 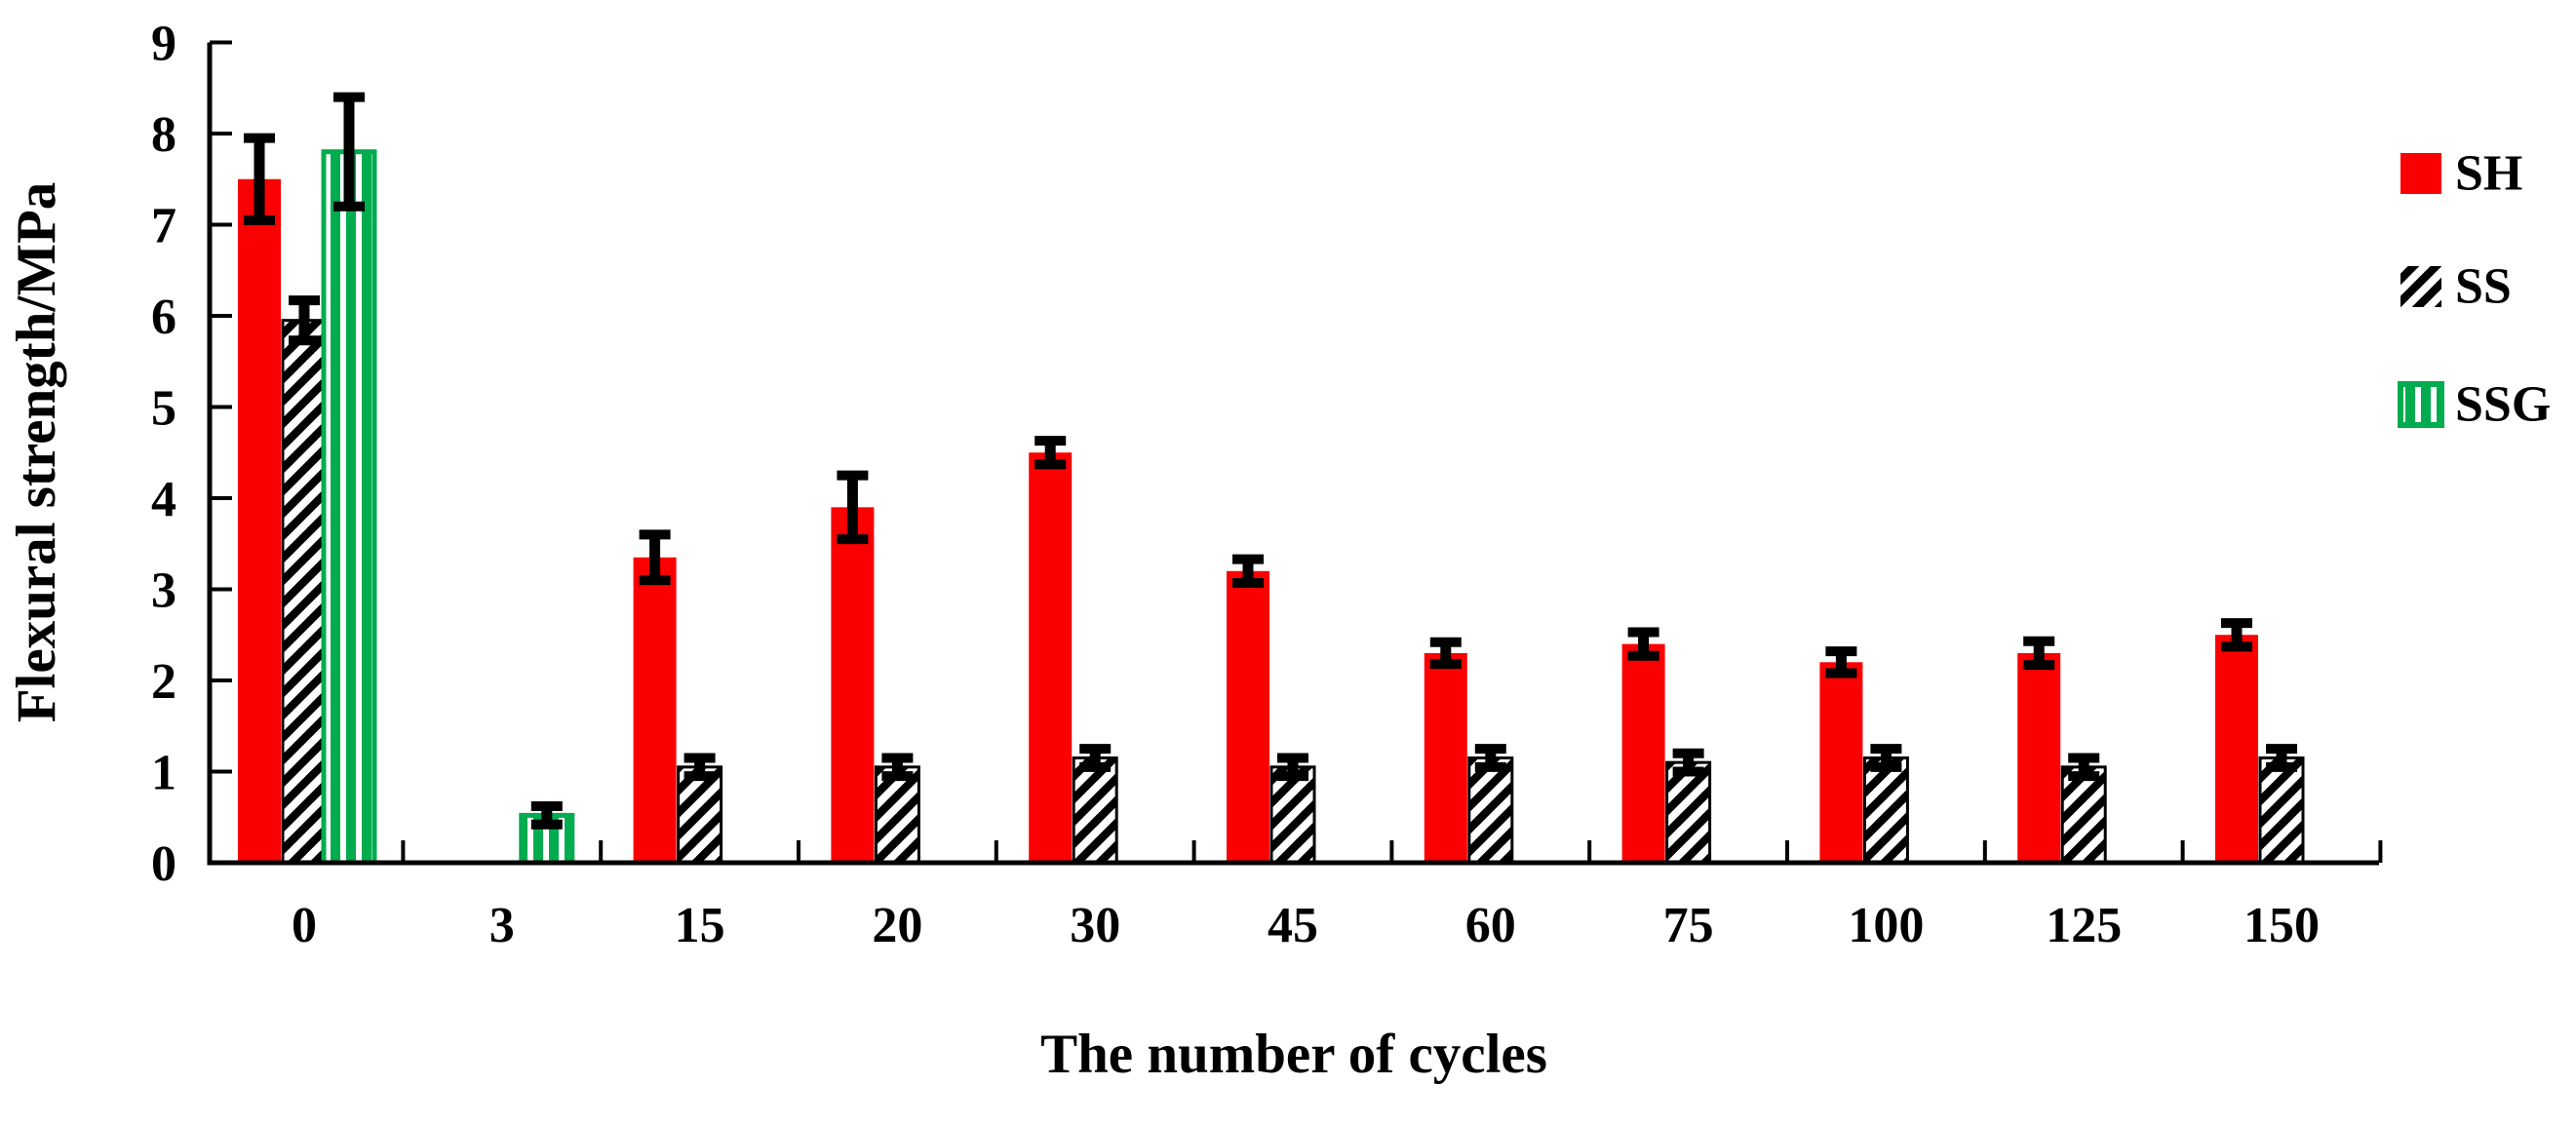 What do you see at coordinates (163, 864) in the screenshot?
I see `y-tick-label: 0` at bounding box center [163, 864].